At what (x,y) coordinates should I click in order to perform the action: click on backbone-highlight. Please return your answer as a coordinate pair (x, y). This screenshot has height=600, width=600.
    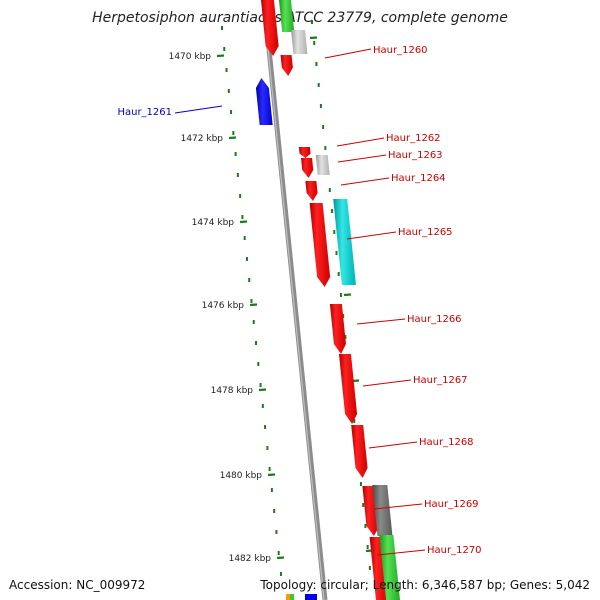
    Looking at the image, I should click on (293, 300).